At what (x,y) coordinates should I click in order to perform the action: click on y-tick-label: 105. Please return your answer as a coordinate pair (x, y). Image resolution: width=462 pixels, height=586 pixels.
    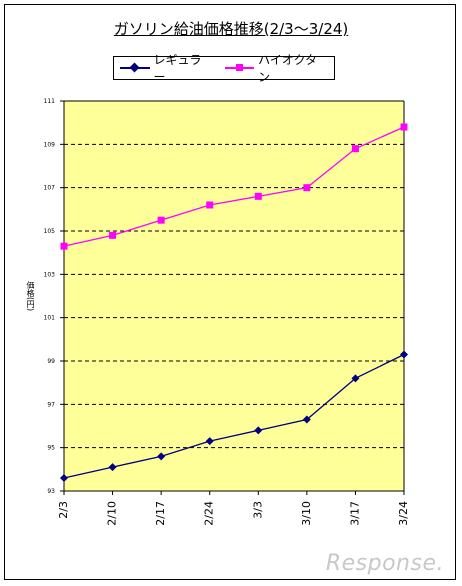
    Looking at the image, I should click on (50, 231).